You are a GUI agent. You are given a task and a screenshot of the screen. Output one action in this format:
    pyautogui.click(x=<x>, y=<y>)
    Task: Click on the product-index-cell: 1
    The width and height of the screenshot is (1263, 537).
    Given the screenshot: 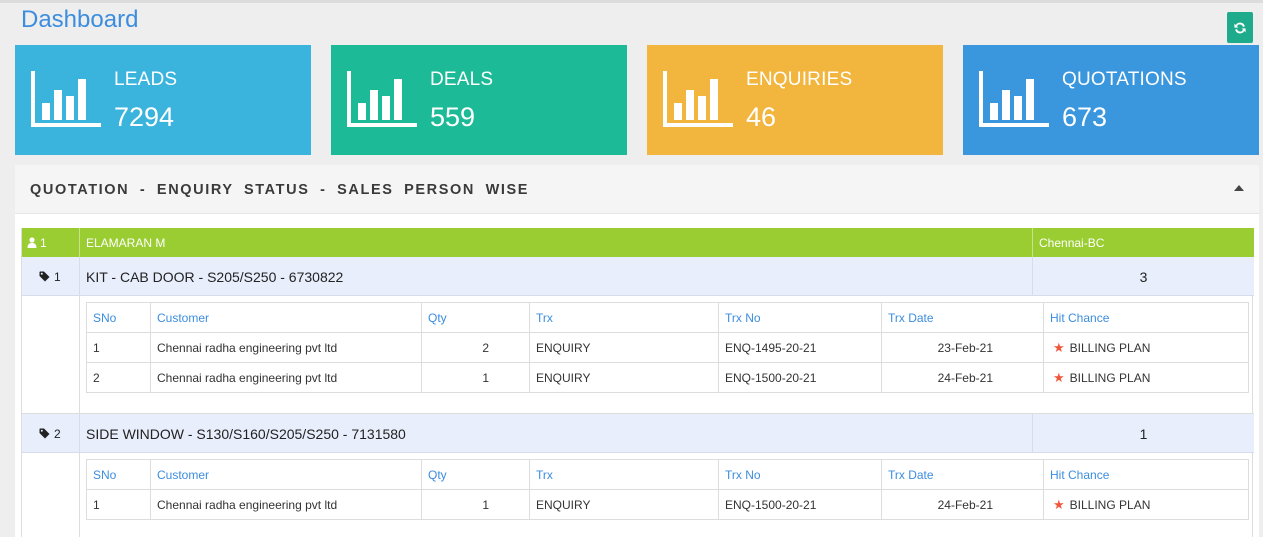 What is the action you would take?
    pyautogui.click(x=51, y=276)
    